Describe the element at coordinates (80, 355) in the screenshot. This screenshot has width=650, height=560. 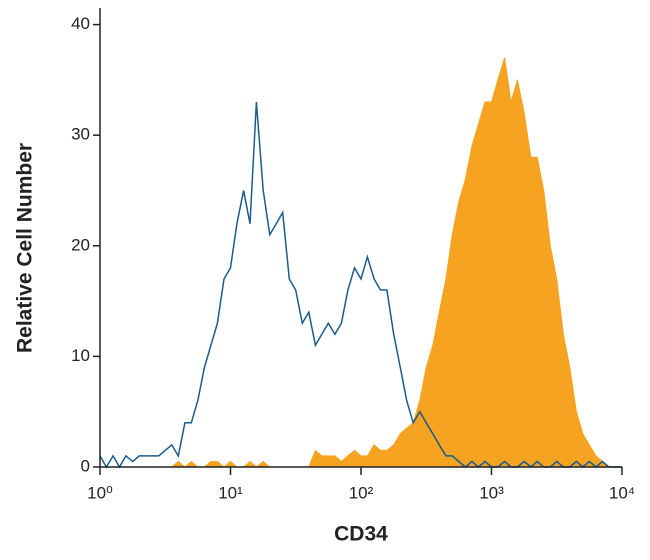
I see `y-tick-label: 10` at that location.